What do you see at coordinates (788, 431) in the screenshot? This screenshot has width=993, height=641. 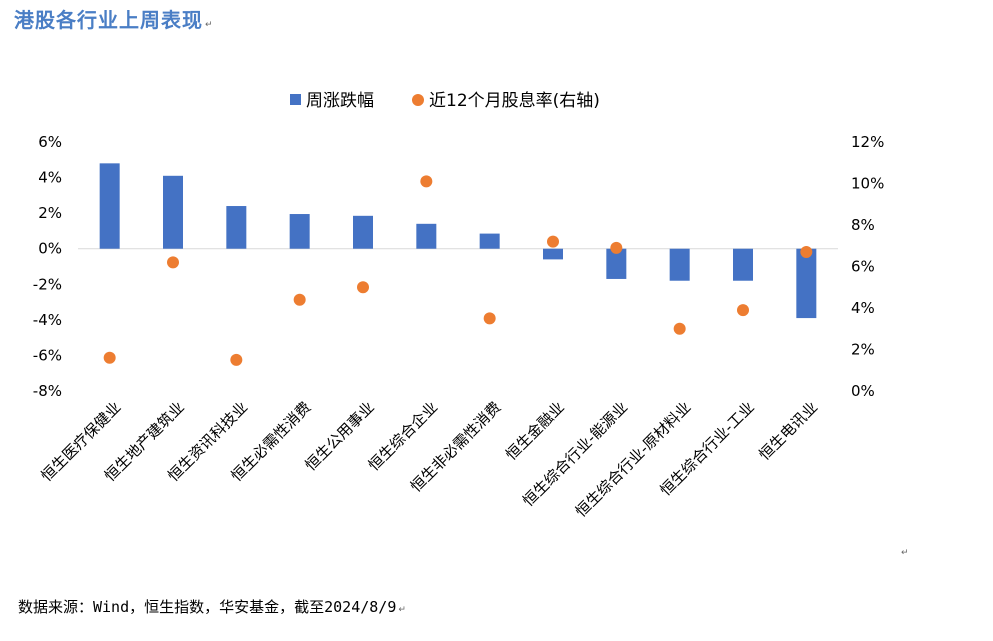 I see `x-category-label: 恒生电讯业` at bounding box center [788, 431].